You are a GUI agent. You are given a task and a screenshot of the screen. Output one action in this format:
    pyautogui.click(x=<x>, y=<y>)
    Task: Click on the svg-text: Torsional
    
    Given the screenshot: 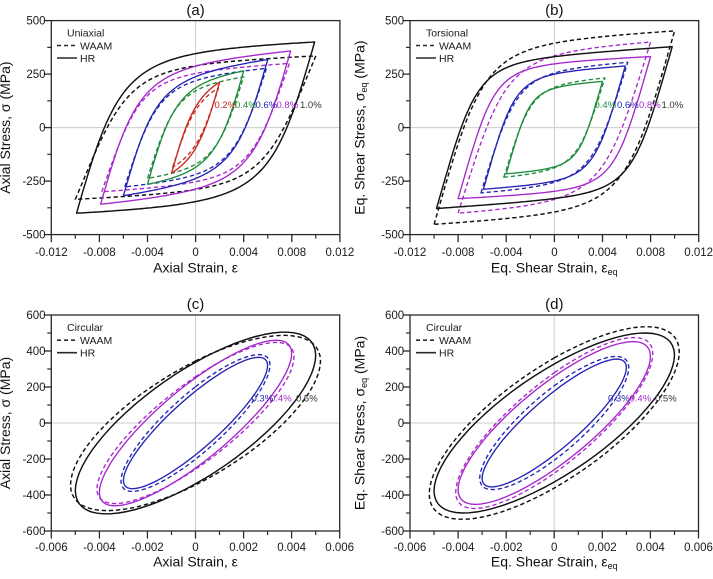 What is the action you would take?
    pyautogui.click(x=447, y=33)
    